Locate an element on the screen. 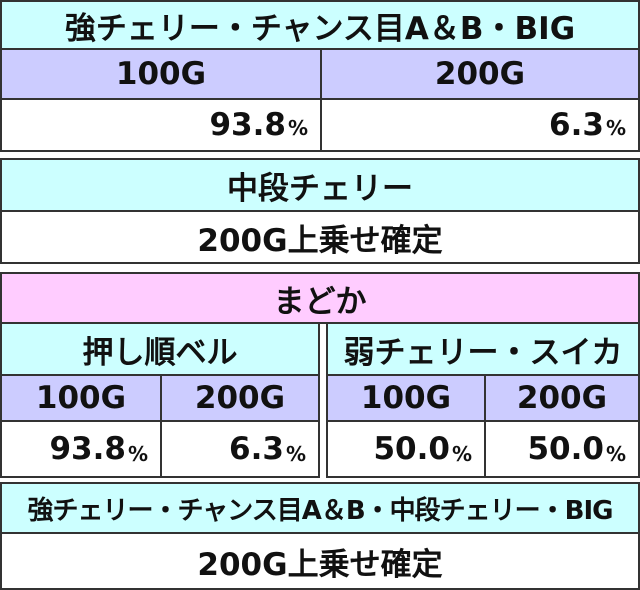 The height and width of the screenshot is (590, 640). sub-header: 弱チェリー・スイカ is located at coordinates (483, 349).